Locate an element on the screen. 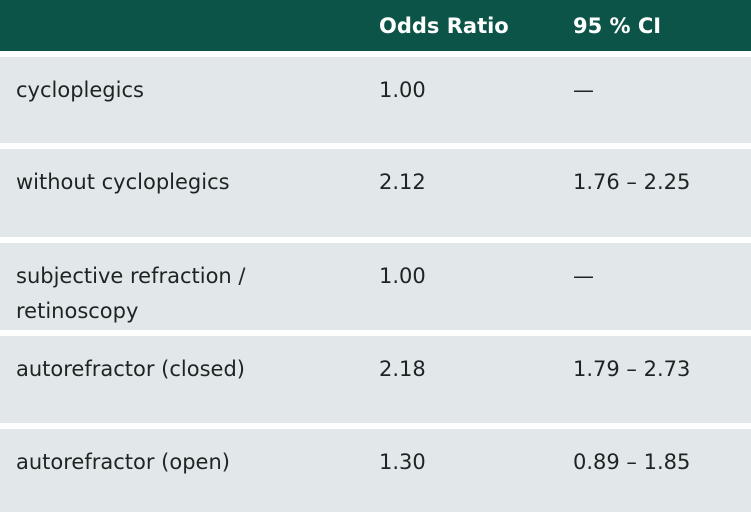 The image size is (751, 519). row-odds-ratio: 2.12 is located at coordinates (402, 182).